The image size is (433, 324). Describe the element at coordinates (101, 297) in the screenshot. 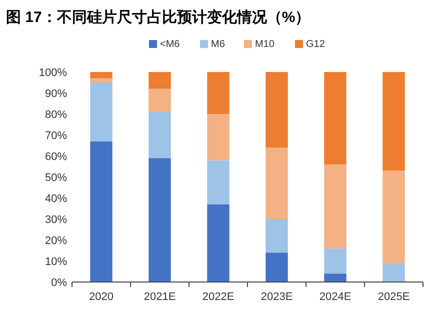

I see `x-tick-label: 2020` at that location.